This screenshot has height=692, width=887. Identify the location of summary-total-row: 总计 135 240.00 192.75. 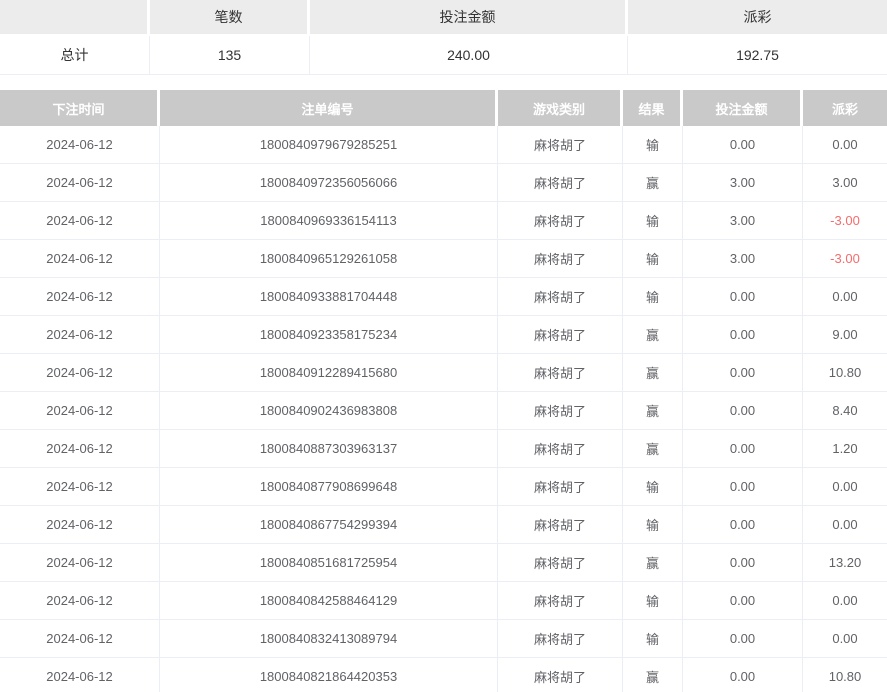
(443, 55).